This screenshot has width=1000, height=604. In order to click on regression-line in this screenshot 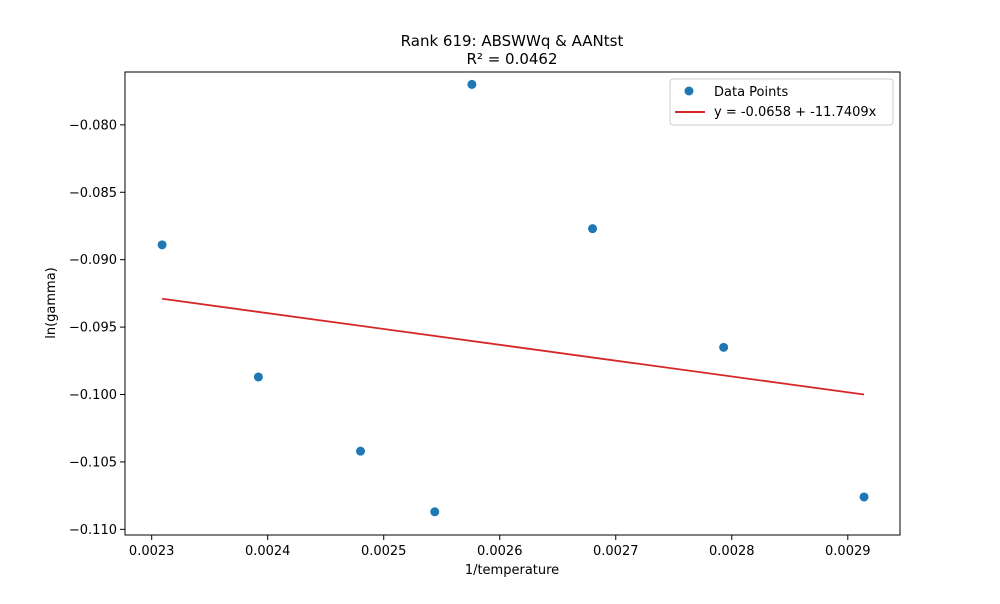, I will do `click(513, 346)`.